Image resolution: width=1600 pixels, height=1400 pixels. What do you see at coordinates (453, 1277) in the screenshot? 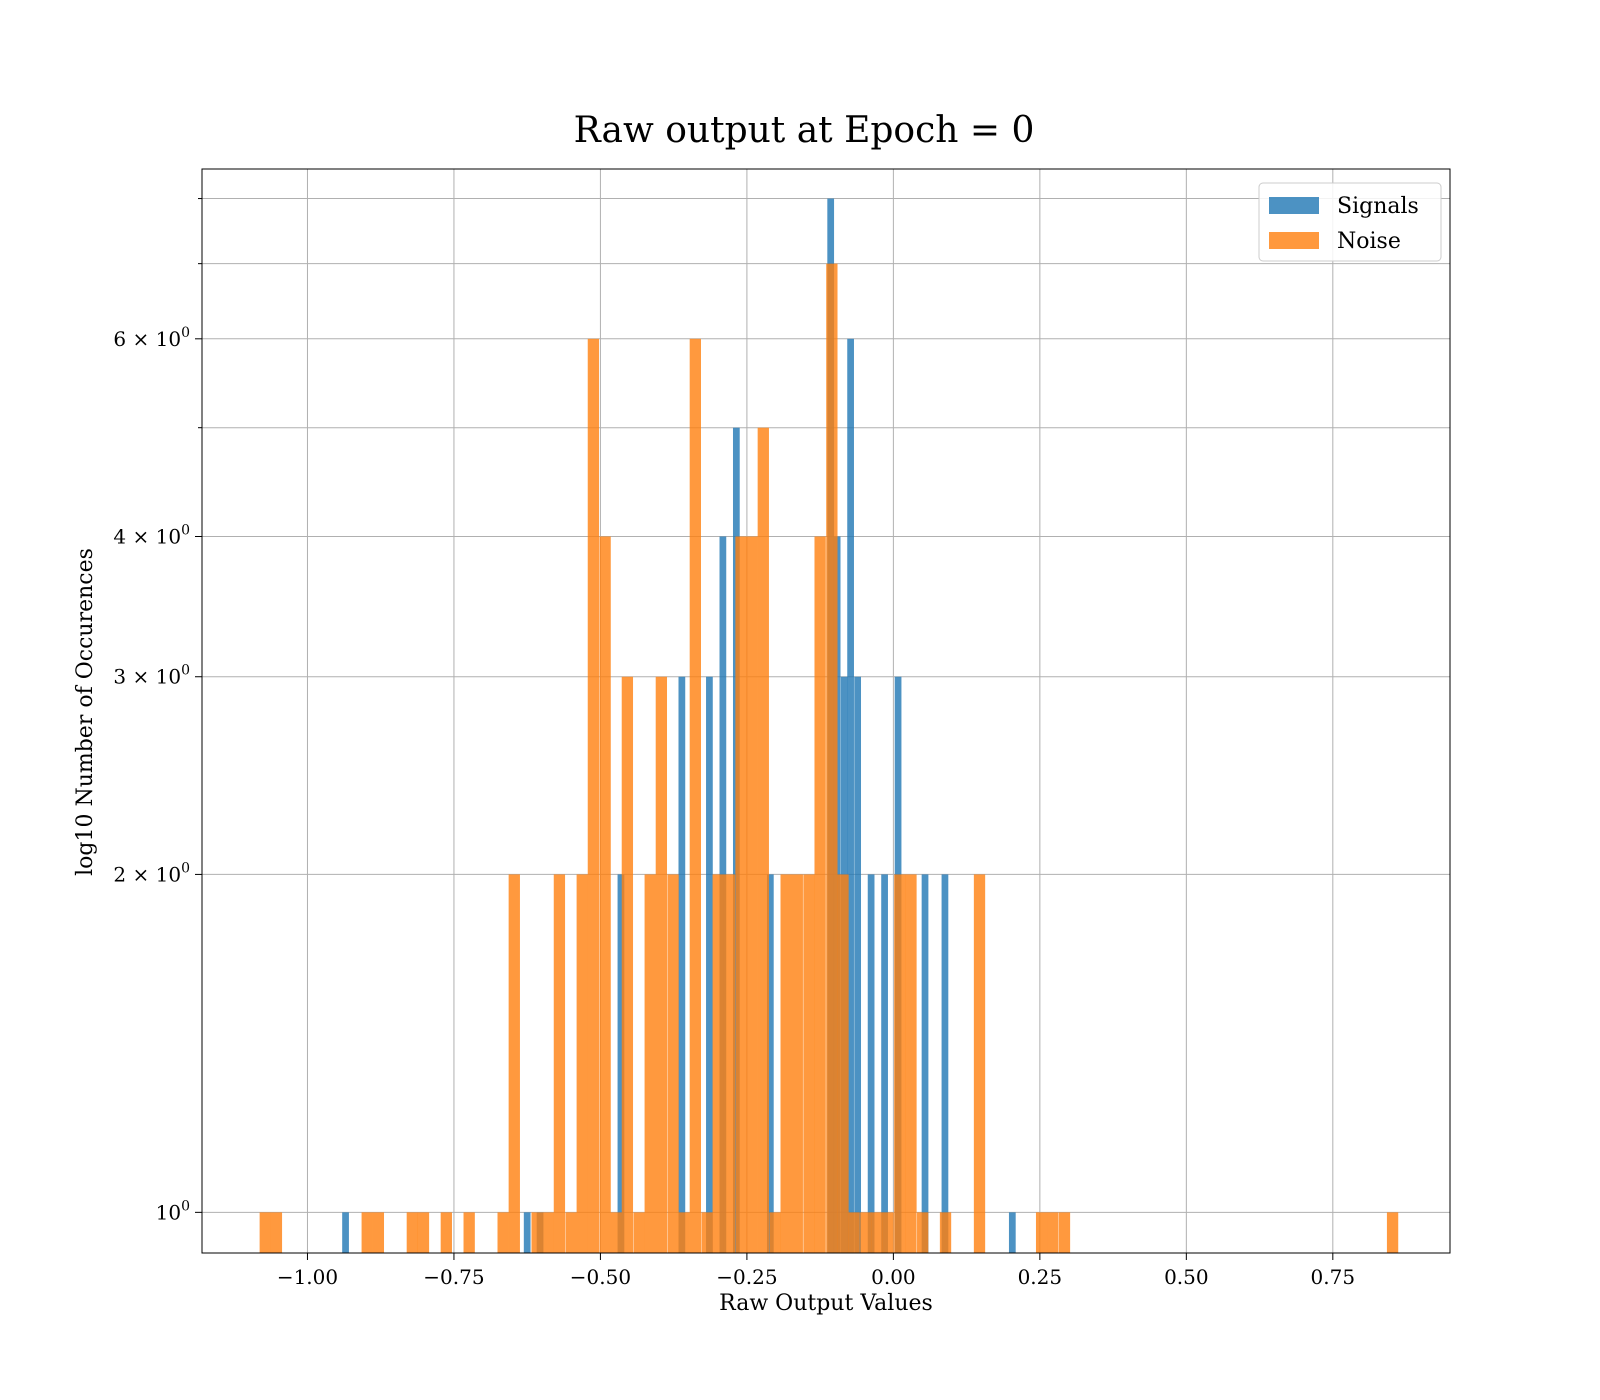
I see `x-tick-label: −0.75` at bounding box center [453, 1277].